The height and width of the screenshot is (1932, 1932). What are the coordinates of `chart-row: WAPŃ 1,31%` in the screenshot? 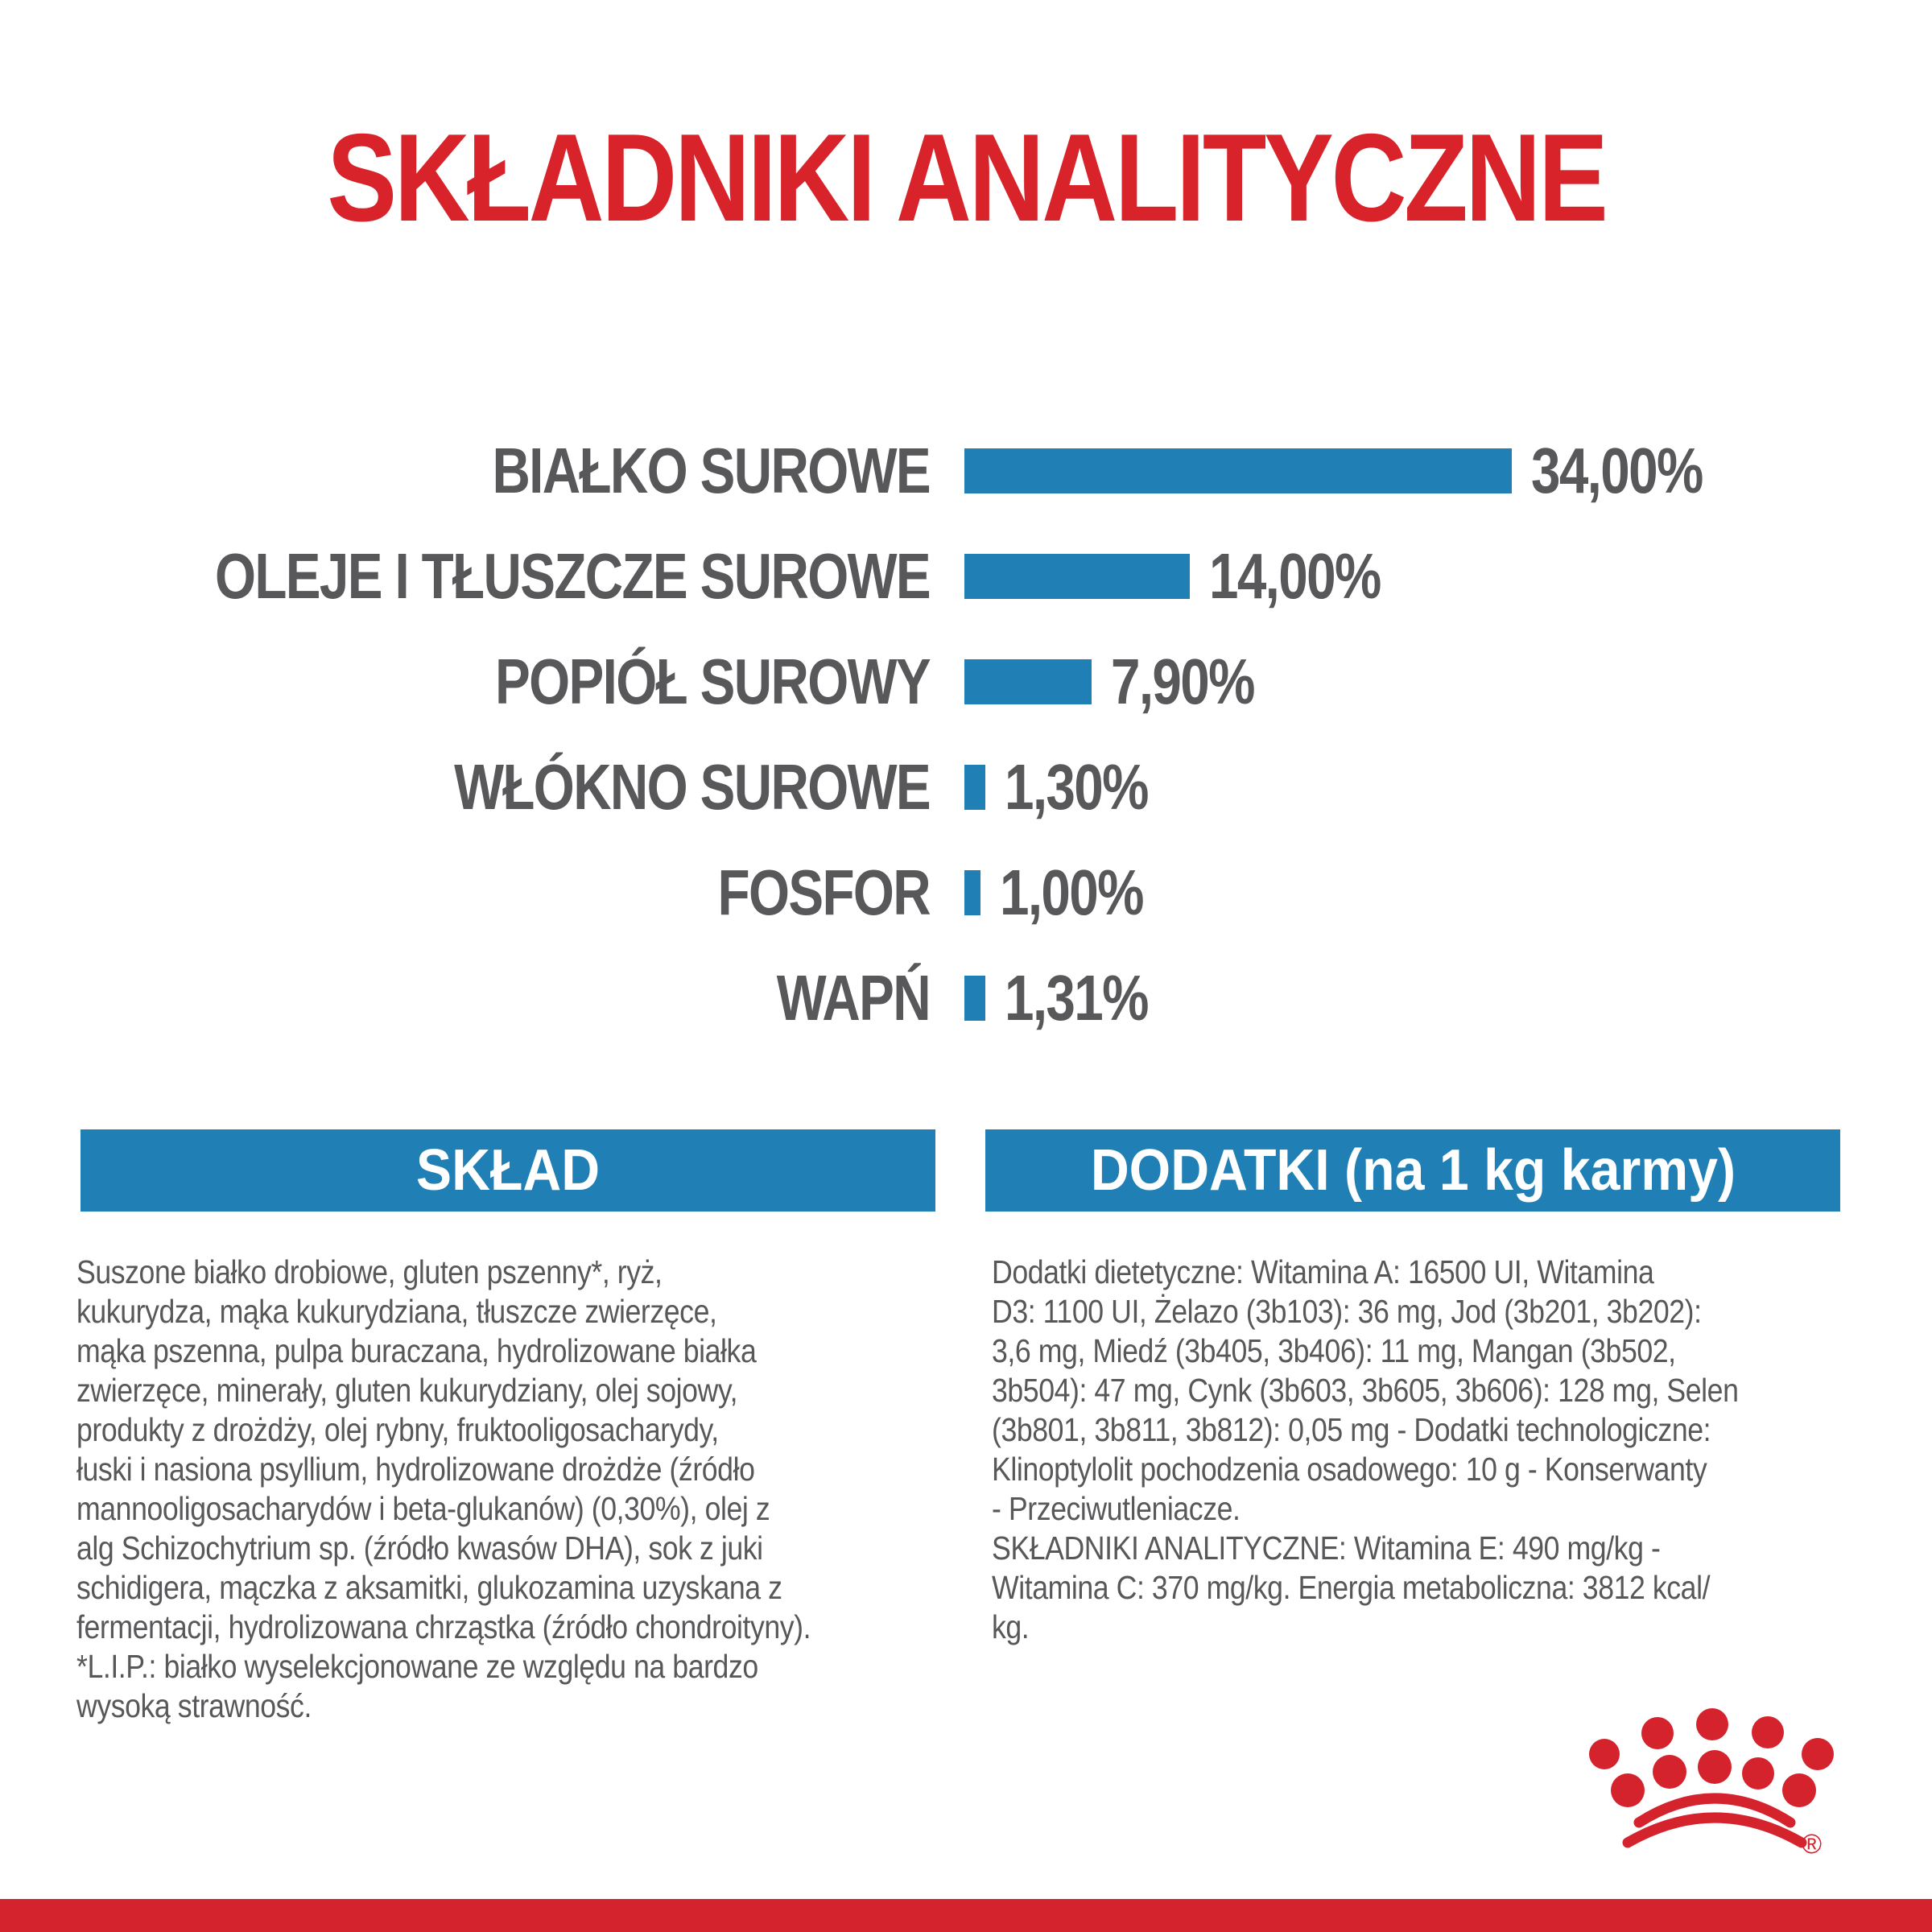 It's located at (966, 998).